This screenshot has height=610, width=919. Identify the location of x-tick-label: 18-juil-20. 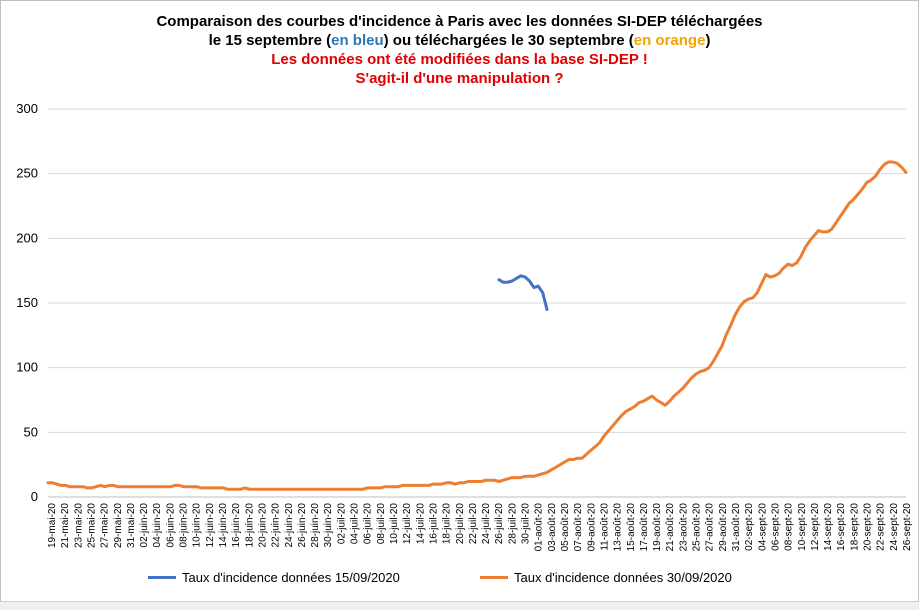
(447, 524).